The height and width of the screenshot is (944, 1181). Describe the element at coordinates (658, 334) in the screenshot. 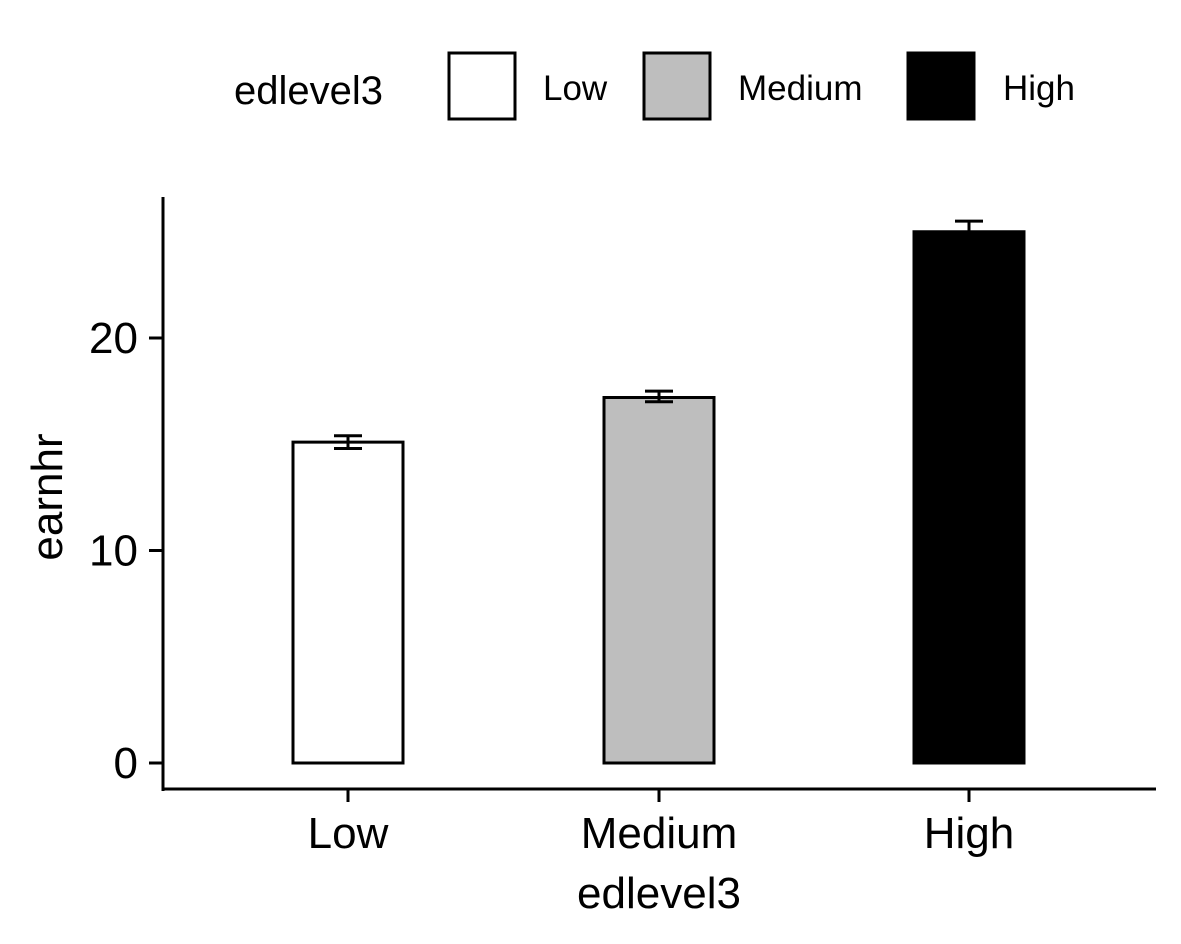

I see `error-bars-group` at that location.